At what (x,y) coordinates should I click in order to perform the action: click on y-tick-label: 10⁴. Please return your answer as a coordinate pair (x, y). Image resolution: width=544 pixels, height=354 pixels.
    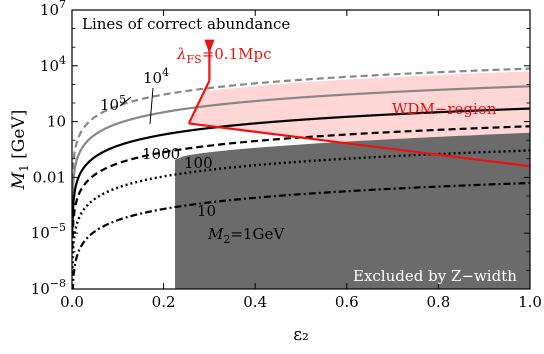
    Looking at the image, I should click on (53, 64).